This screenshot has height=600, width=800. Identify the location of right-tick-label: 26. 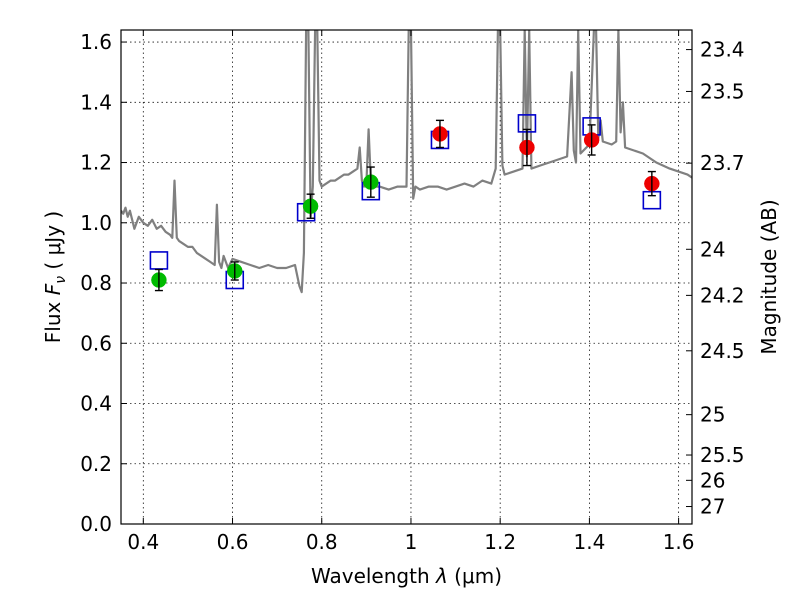
(712, 480).